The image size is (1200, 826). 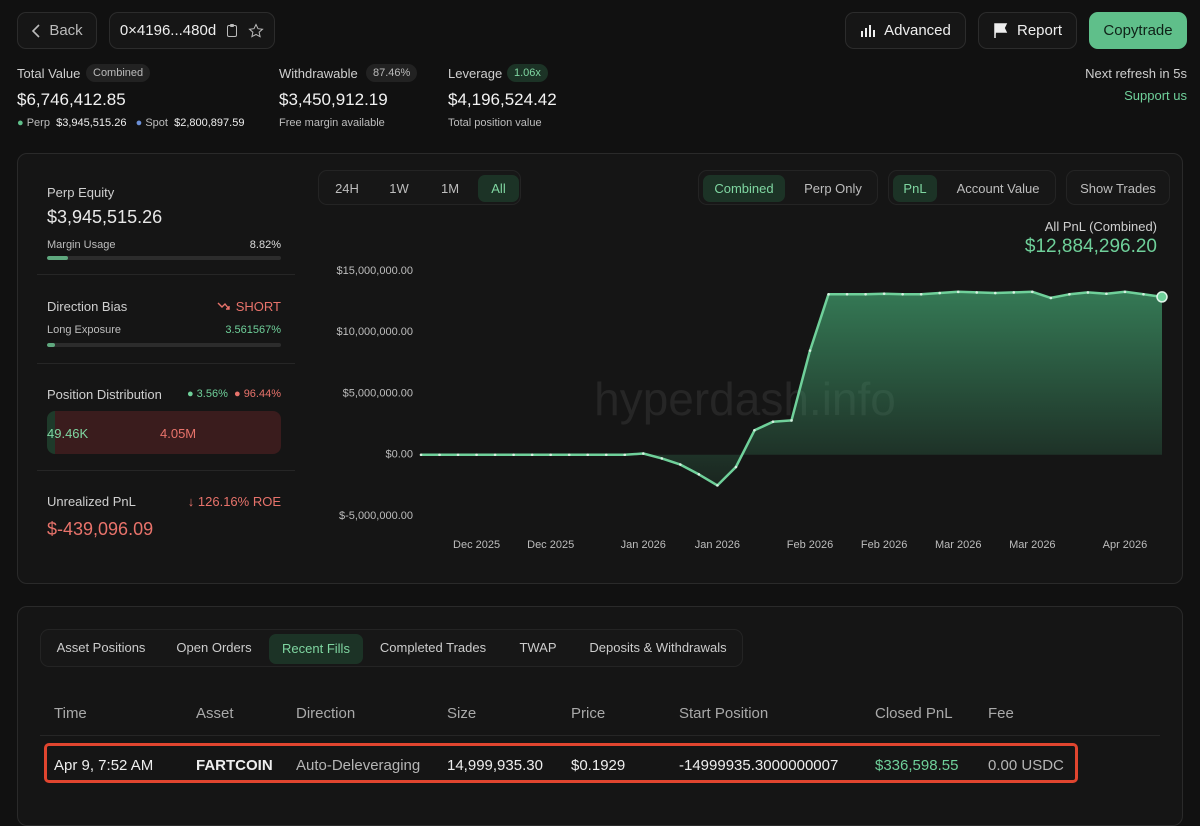 What do you see at coordinates (178, 433) in the screenshot?
I see `short-amount: 4.05M` at bounding box center [178, 433].